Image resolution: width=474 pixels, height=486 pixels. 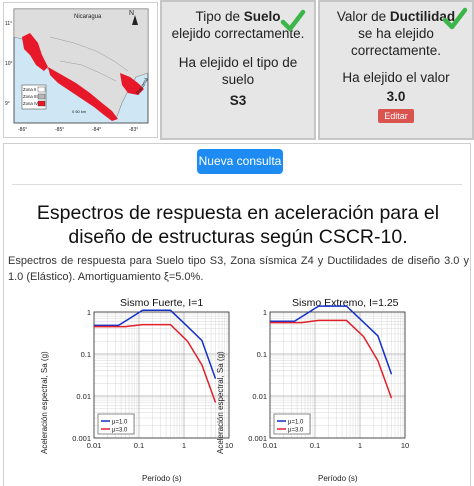 I want to click on ductility-card-line1: Valor de Ductilidad, so click(x=396, y=16).